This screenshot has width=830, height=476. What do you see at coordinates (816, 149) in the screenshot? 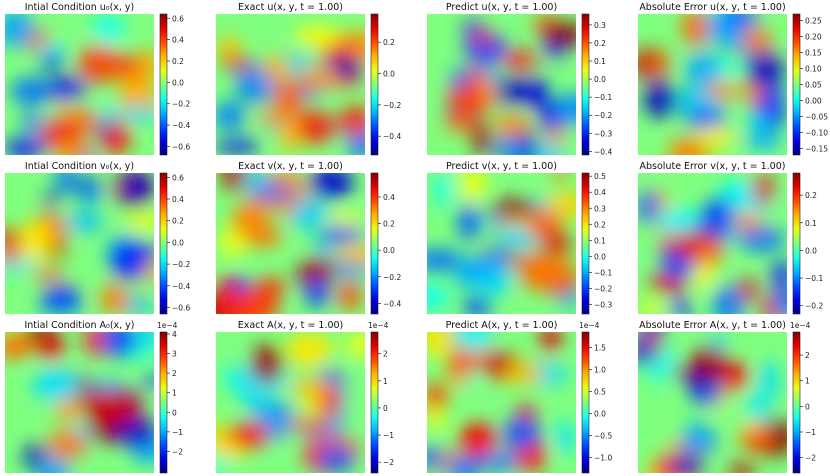
I see `colorbar-tick-label: −0.15` at bounding box center [816, 149].